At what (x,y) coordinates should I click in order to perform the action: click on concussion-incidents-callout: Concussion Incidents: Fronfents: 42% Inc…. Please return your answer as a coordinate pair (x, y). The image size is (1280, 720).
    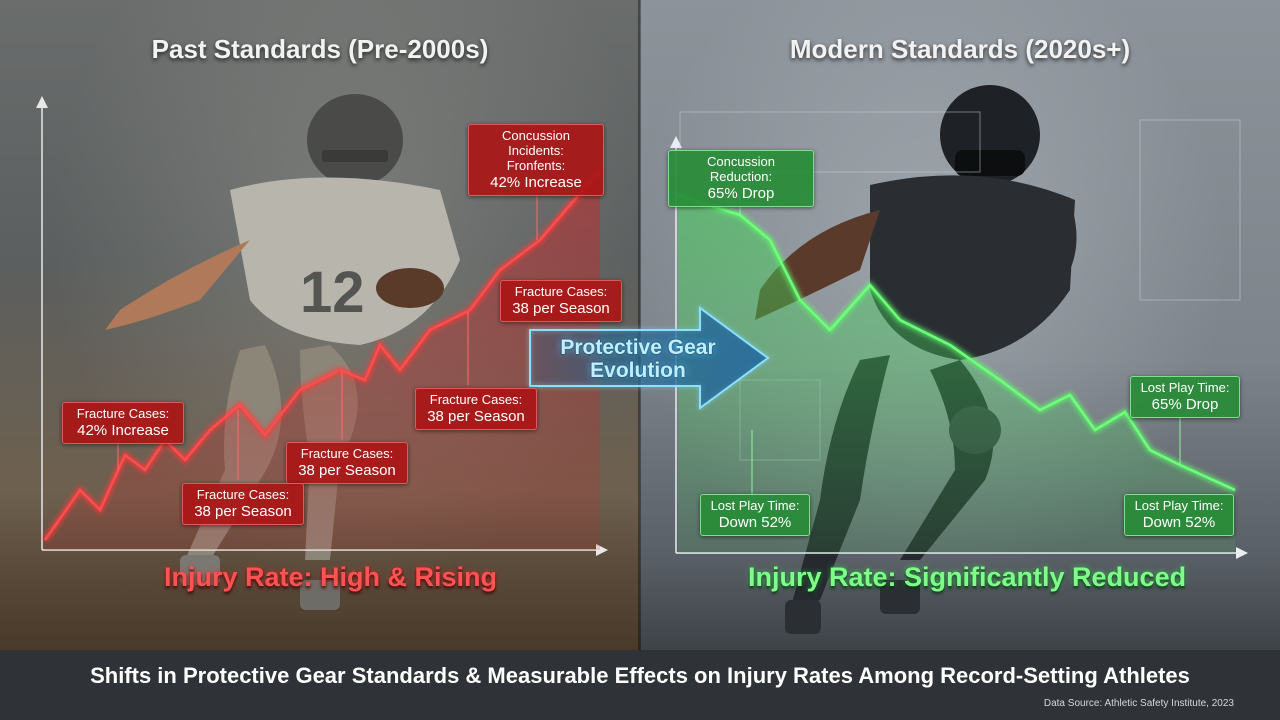
    Looking at the image, I should click on (536, 160).